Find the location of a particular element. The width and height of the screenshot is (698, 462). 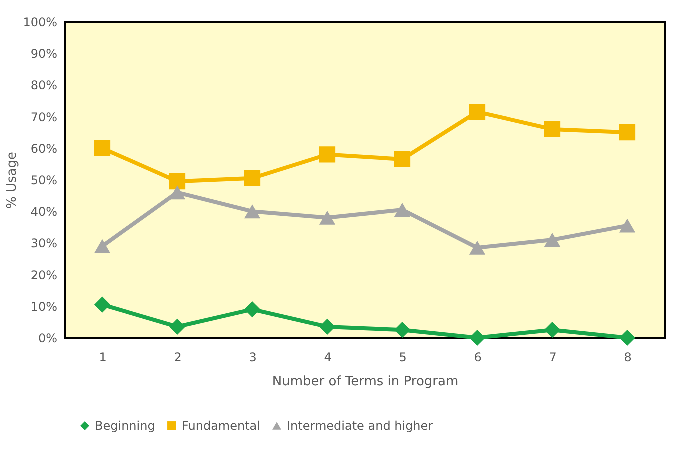

x-tick-label: 6 is located at coordinates (478, 357).